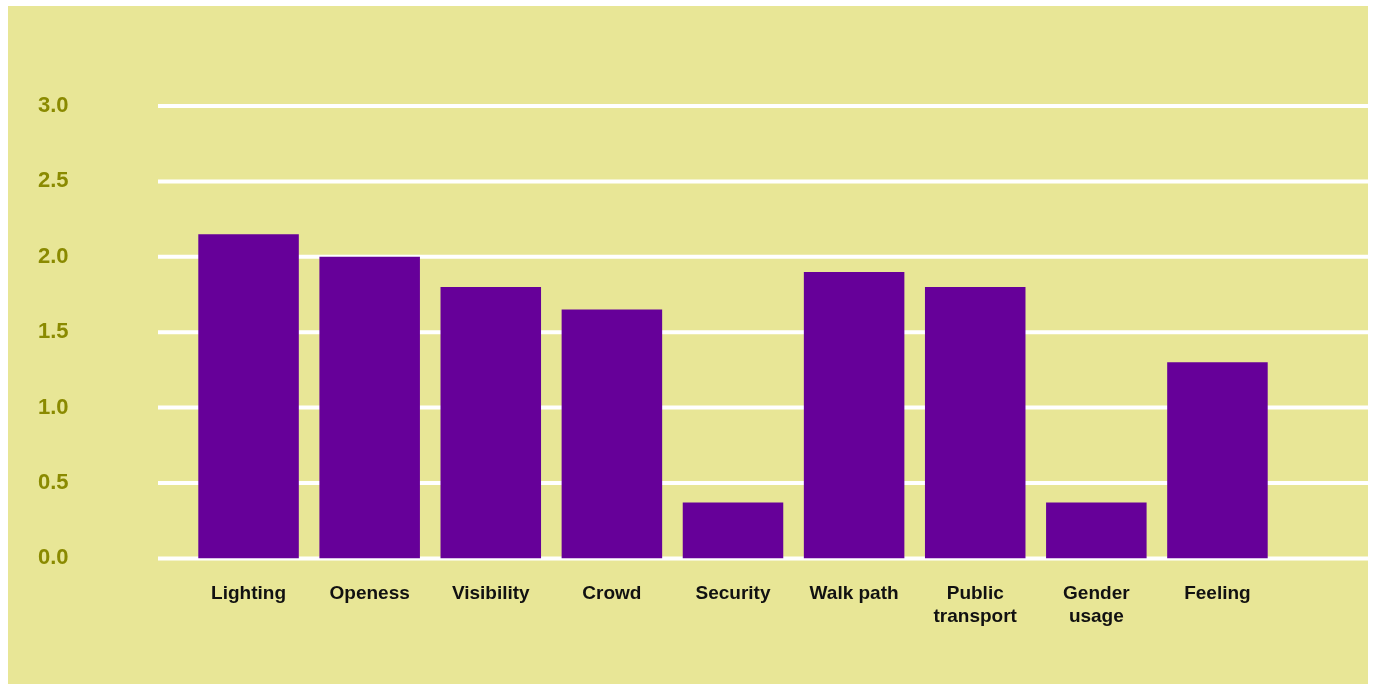 This screenshot has height=684, width=1375. I want to click on y-tick-label: 0.0, so click(53, 557).